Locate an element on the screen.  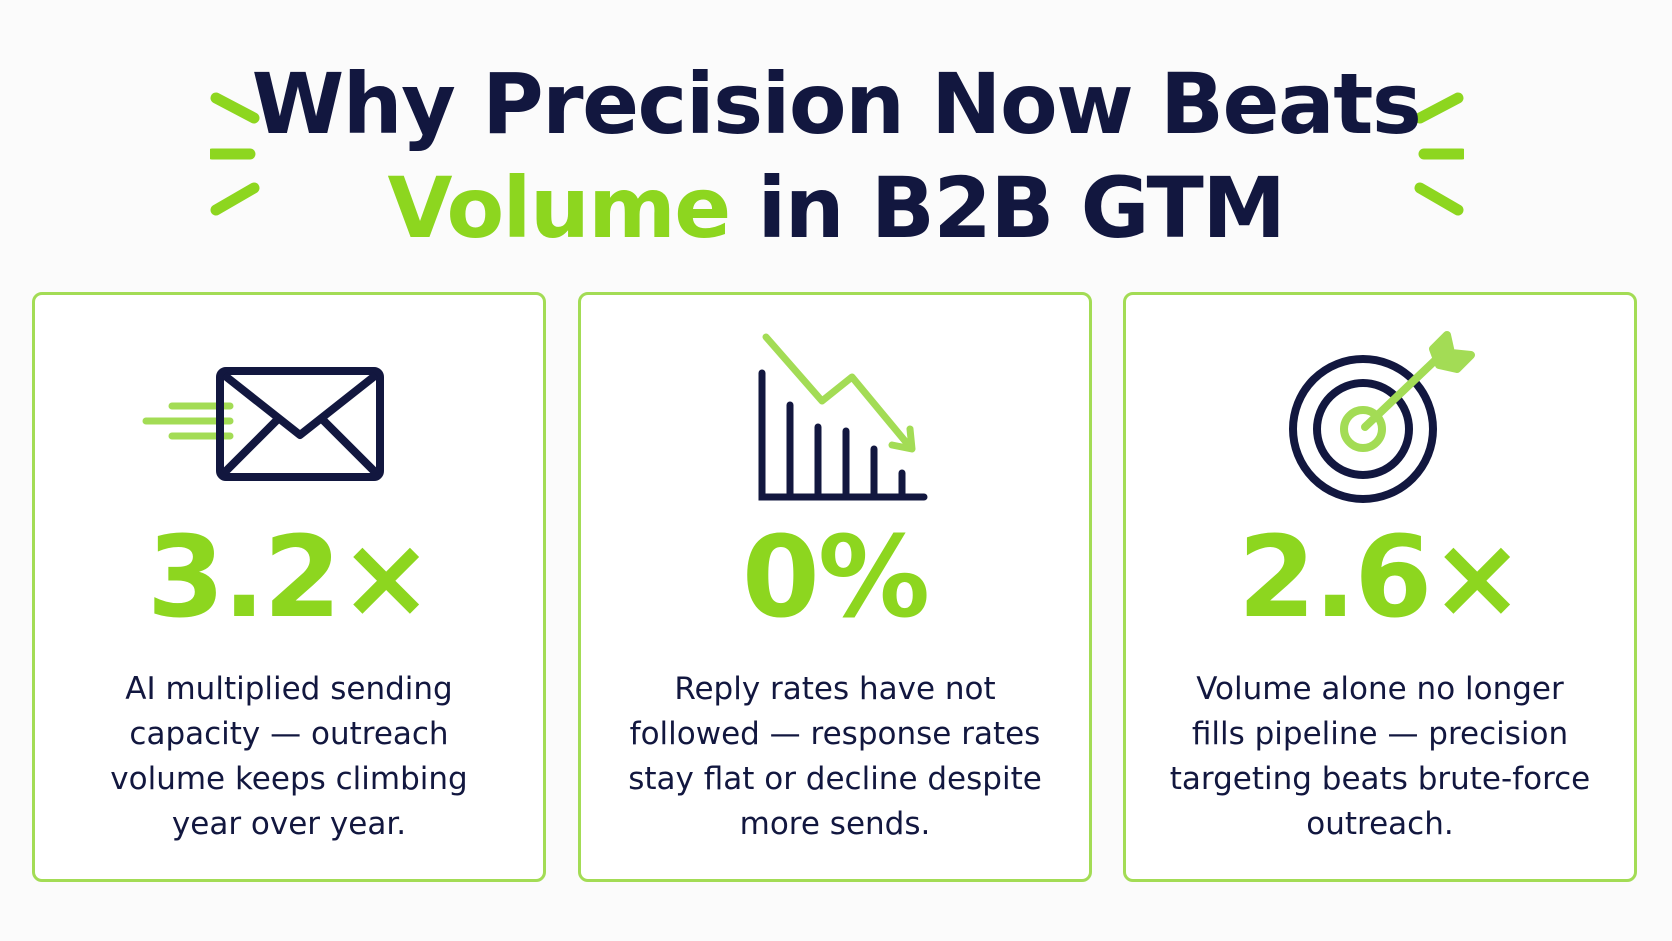
declining-chart-icon is located at coordinates (843, 417).